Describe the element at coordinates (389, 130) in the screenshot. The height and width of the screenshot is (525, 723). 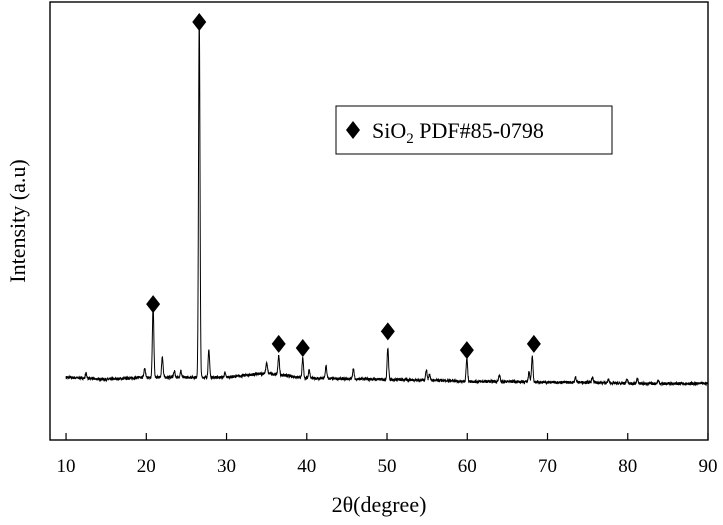
I see `legend-label-main: SiO` at that location.